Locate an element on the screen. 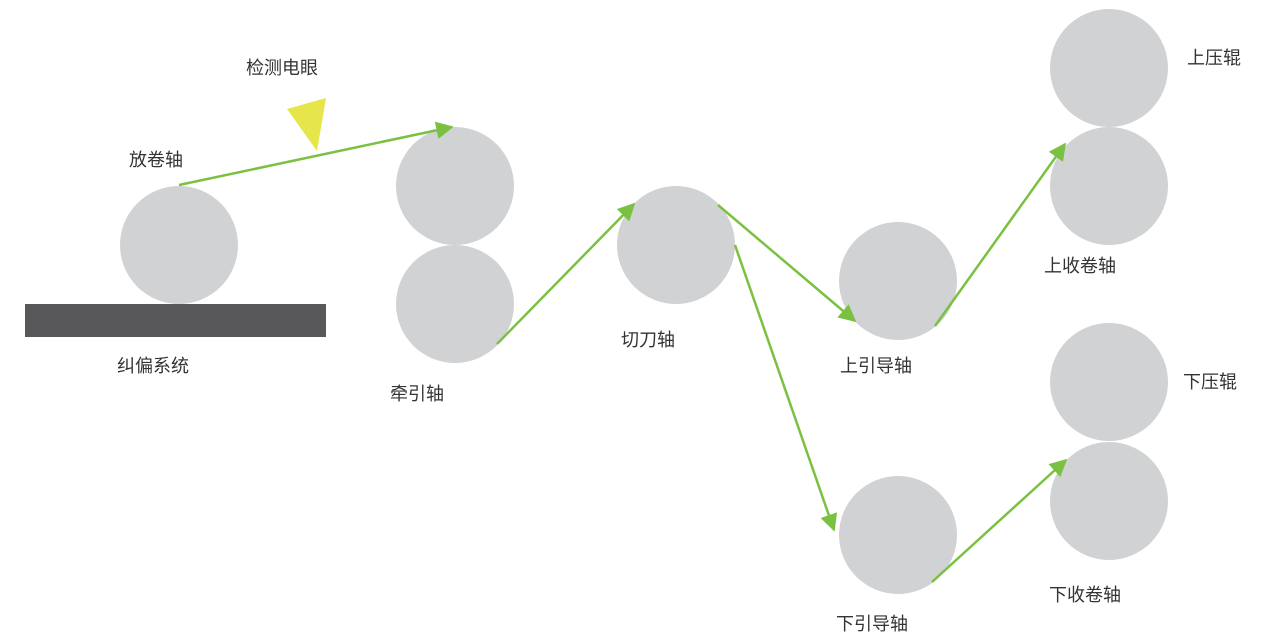 The width and height of the screenshot is (1277, 637). lower-press-label: 下压辊 is located at coordinates (1210, 382).